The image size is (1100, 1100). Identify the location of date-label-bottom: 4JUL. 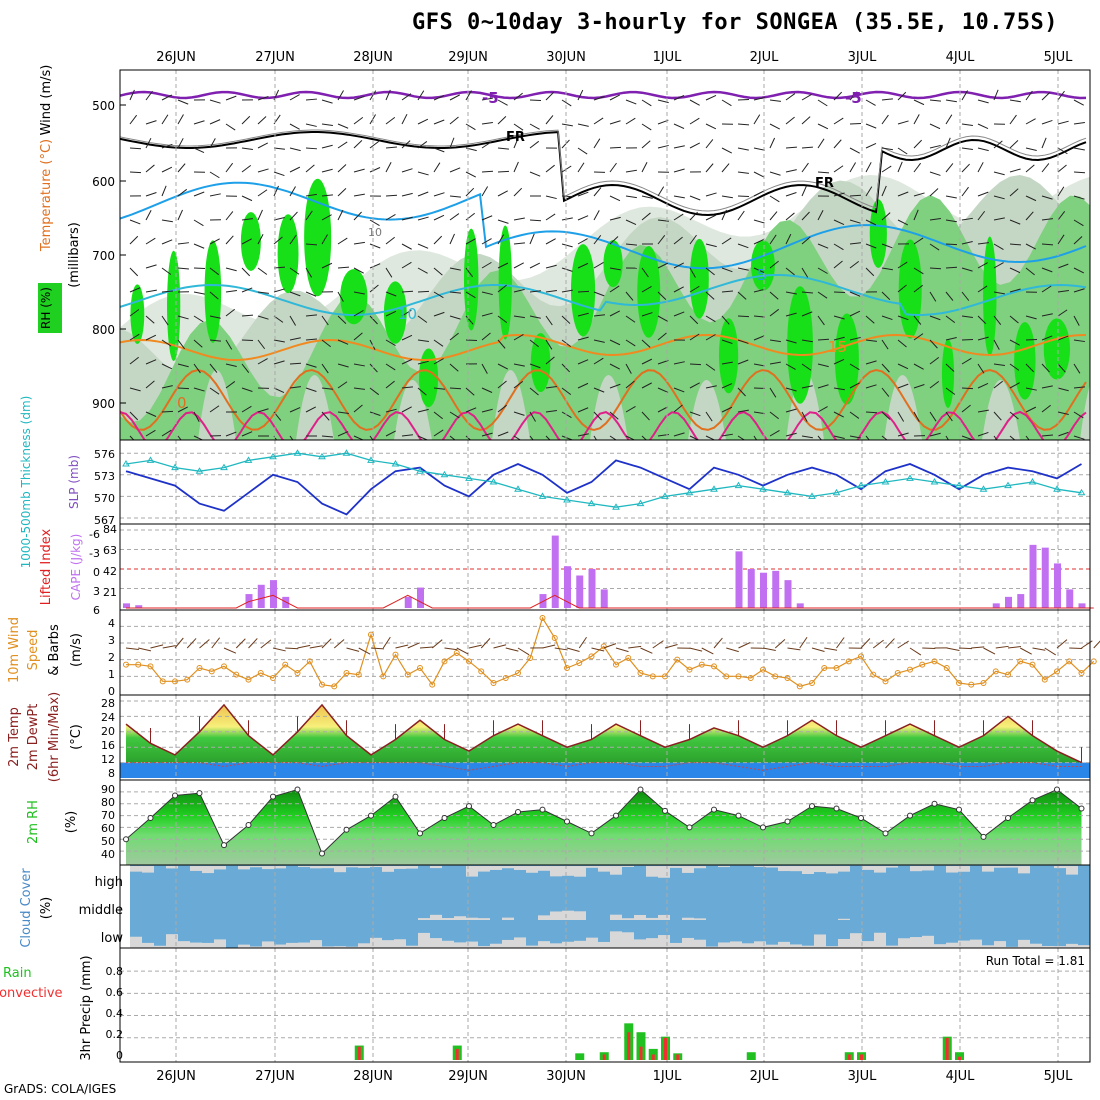
(961, 1076).